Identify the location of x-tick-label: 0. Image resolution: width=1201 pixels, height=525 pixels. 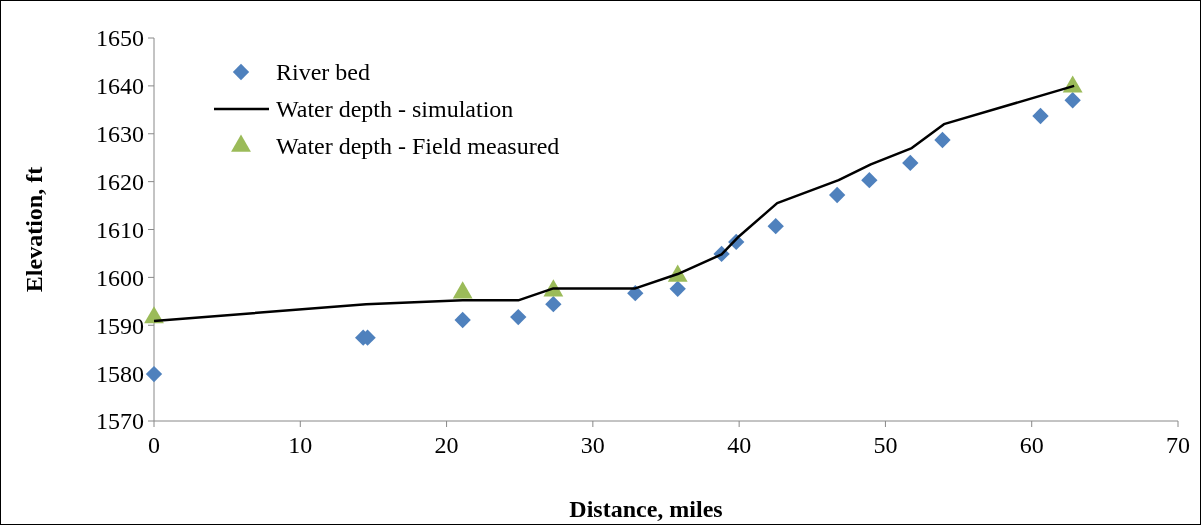
(154, 445).